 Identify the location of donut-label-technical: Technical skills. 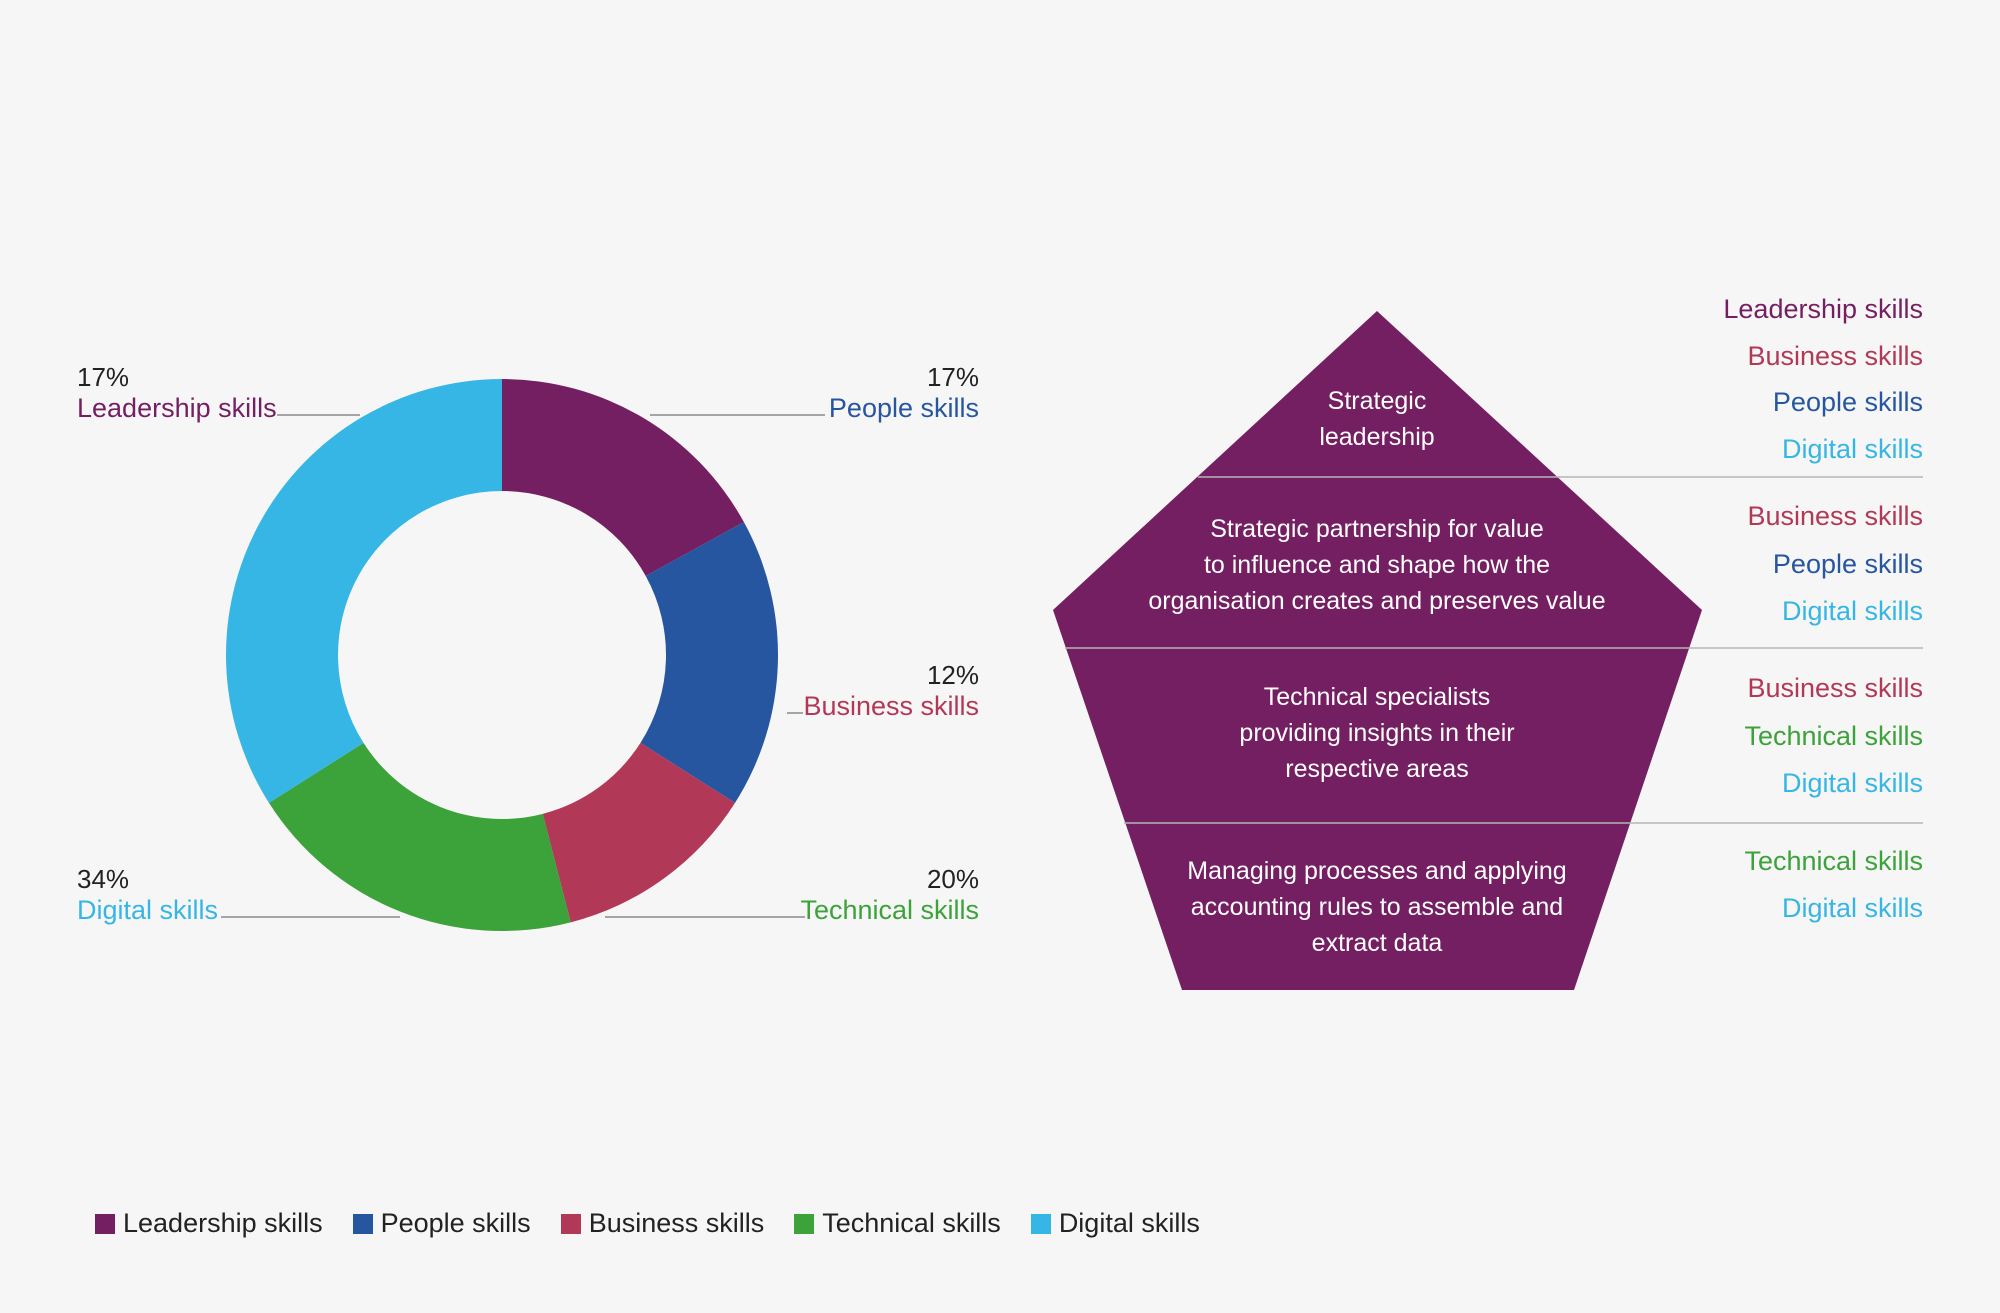
(889, 910).